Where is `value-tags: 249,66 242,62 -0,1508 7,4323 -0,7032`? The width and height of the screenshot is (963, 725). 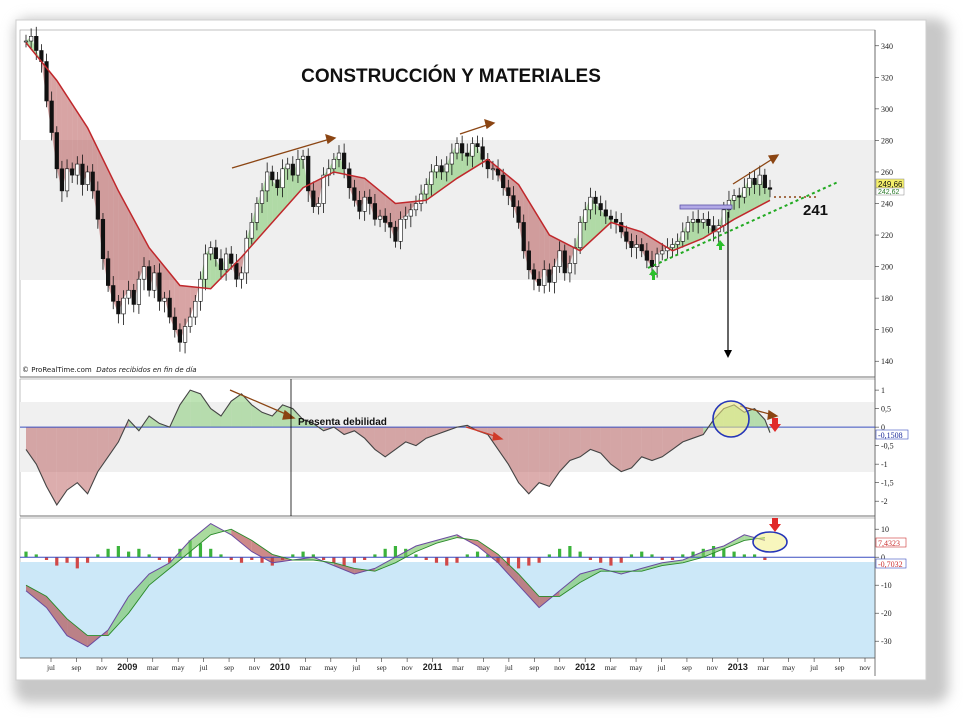
value-tags: 249,66 242,62 -0,1508 7,4323 -0,7032 is located at coordinates (892, 373).